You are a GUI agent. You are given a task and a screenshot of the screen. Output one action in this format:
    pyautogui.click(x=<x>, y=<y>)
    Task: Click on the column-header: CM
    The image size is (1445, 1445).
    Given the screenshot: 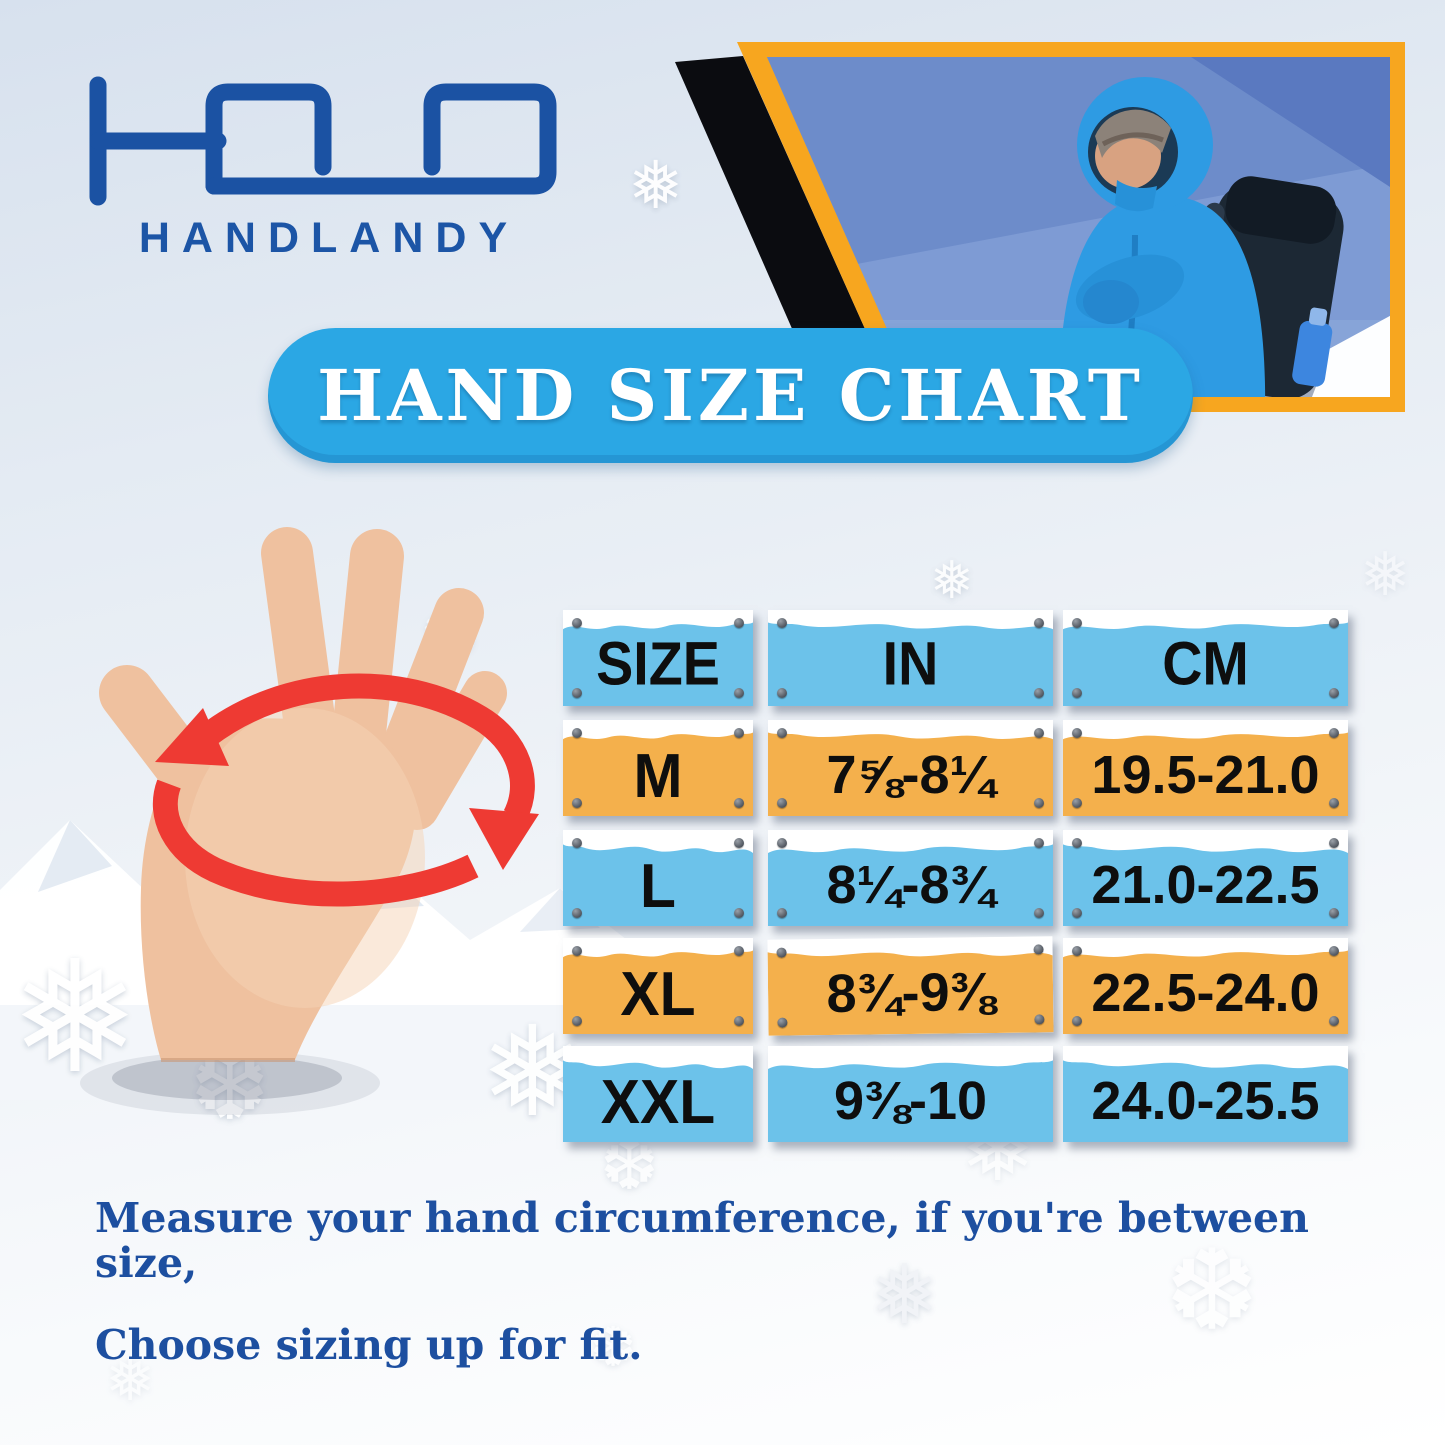 What is the action you would take?
    pyautogui.click(x=1205, y=663)
    